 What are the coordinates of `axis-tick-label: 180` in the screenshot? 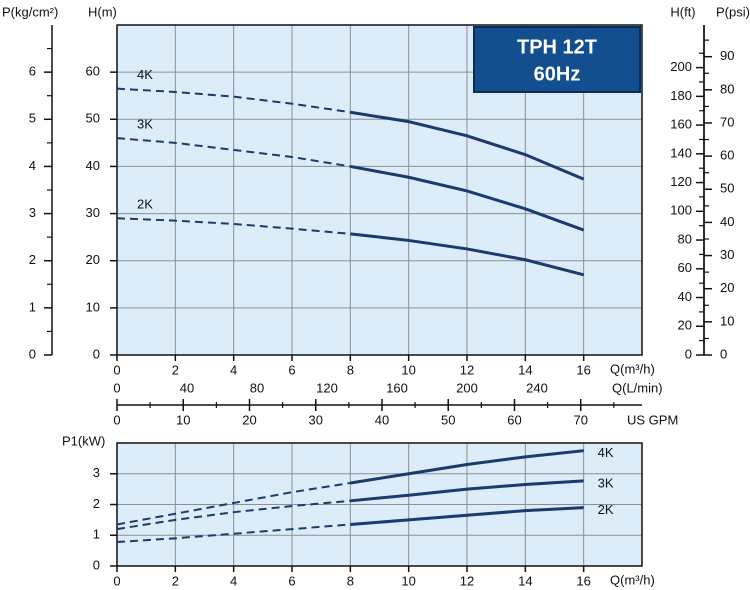 It's located at (681, 95).